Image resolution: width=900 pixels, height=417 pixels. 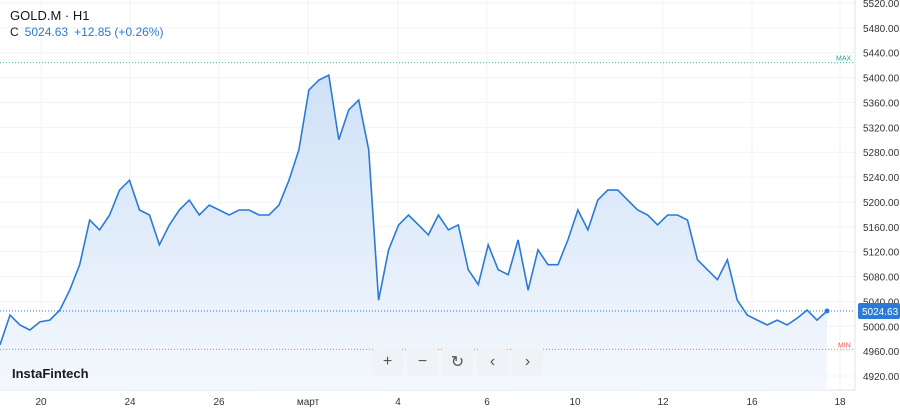 What do you see at coordinates (398, 402) in the screenshot?
I see `x-tick-label: 4` at bounding box center [398, 402].